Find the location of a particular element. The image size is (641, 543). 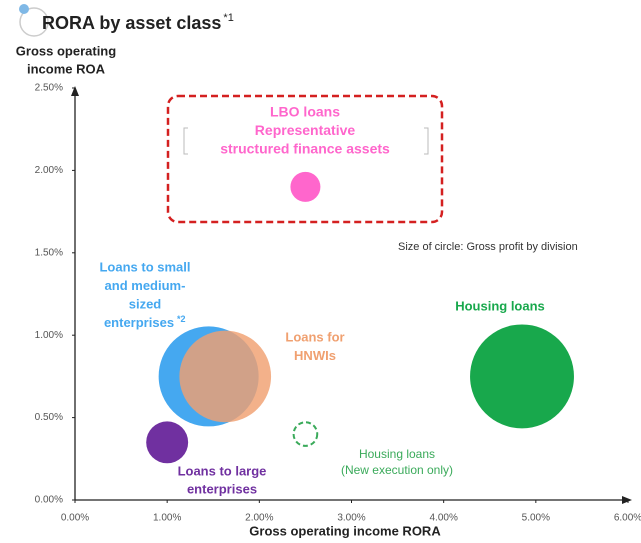

y-axis-label: income ROA is located at coordinates (66, 68).